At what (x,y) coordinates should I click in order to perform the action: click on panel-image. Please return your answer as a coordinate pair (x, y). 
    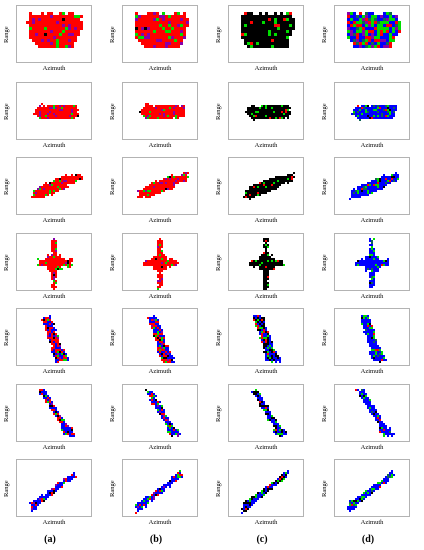
    Looking at the image, I should click on (372, 337).